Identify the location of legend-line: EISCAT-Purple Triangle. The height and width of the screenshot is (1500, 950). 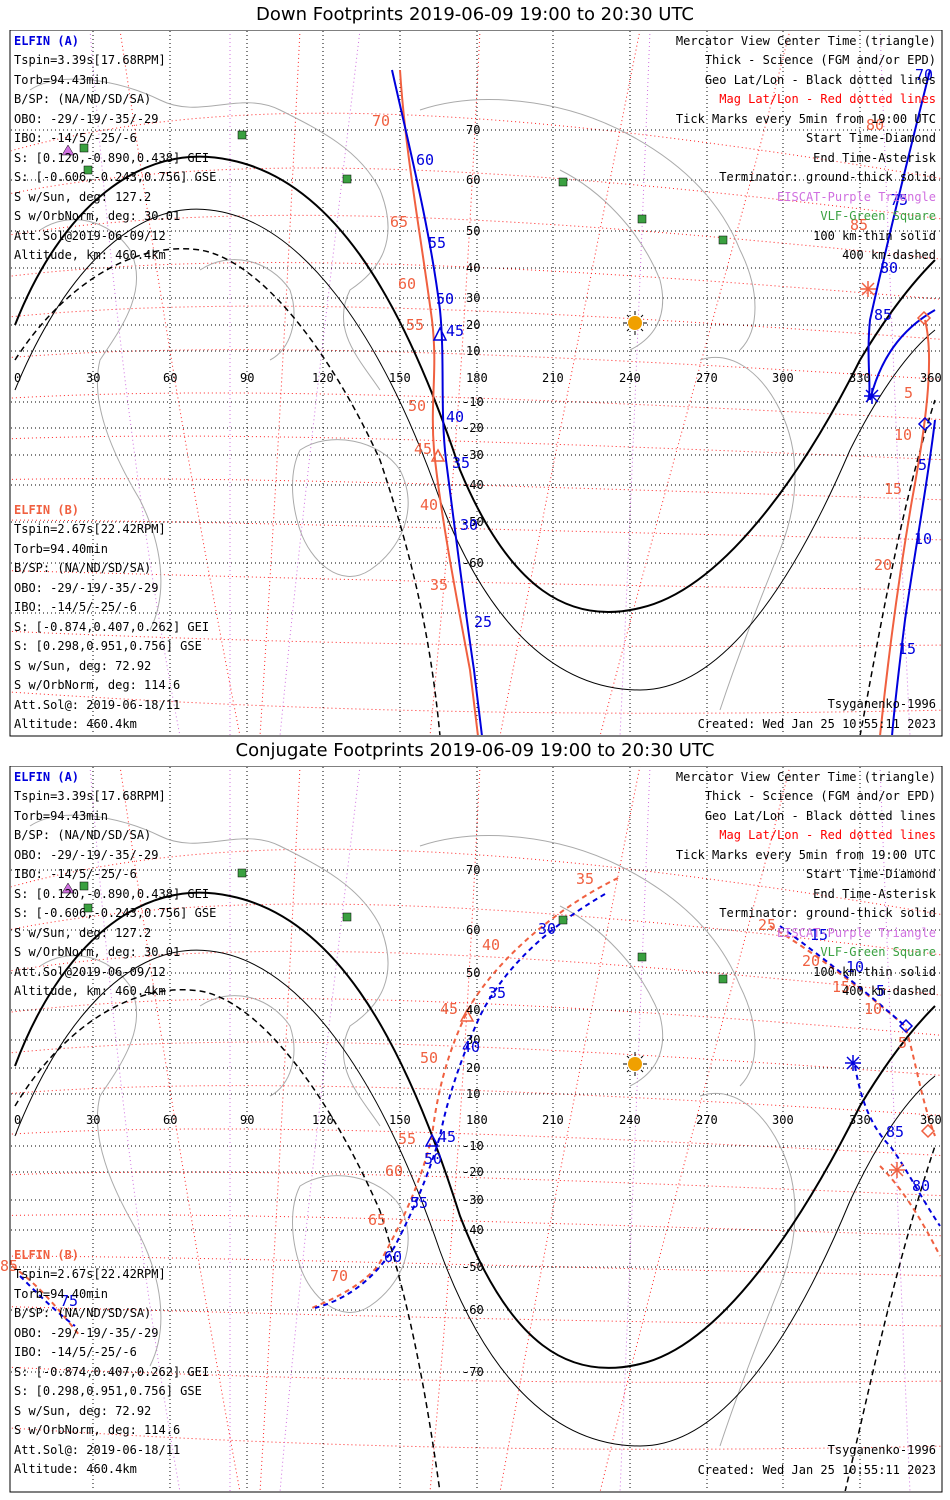
(856, 197).